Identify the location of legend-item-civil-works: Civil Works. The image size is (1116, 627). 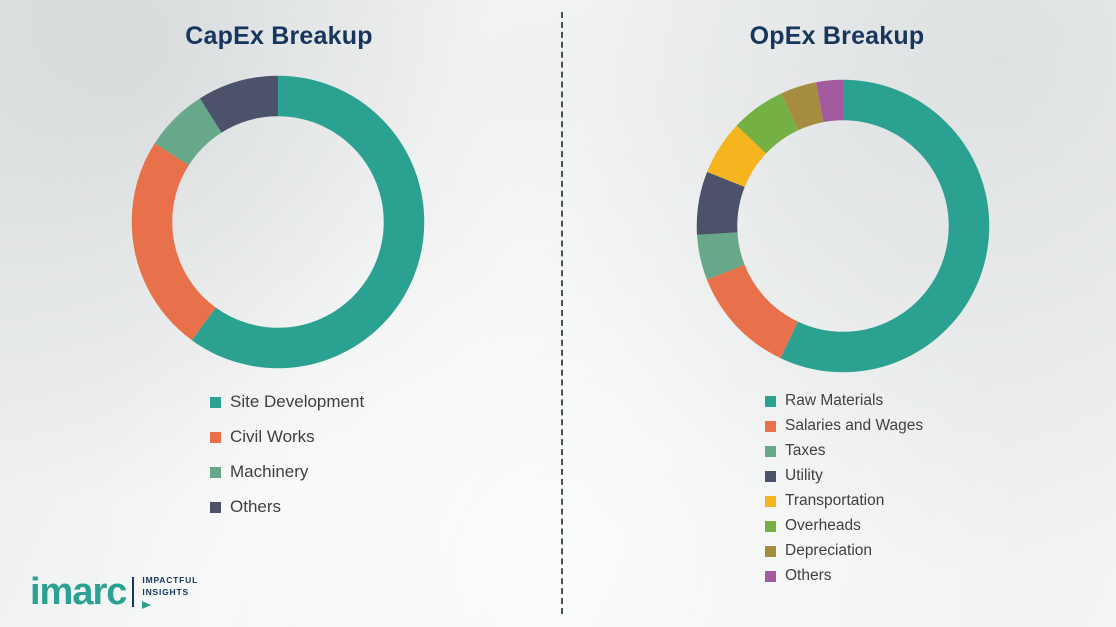
(287, 437).